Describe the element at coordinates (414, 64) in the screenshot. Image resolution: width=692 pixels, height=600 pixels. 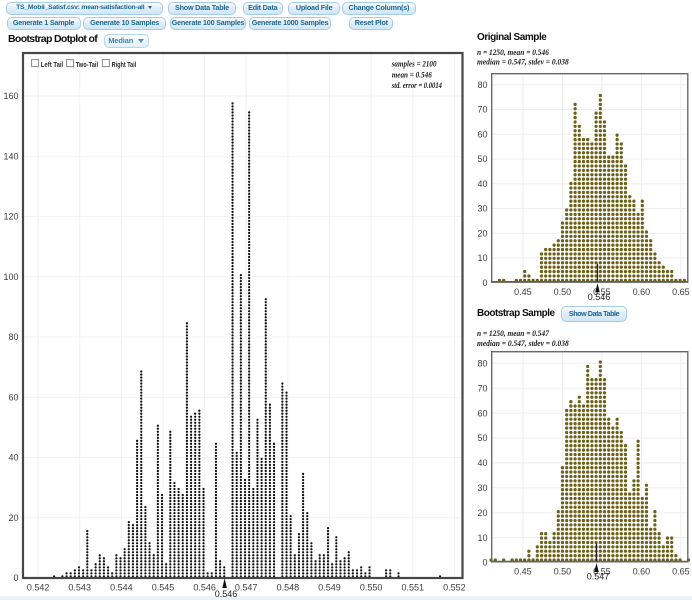
I see `svg-text: samples = 2100` at that location.